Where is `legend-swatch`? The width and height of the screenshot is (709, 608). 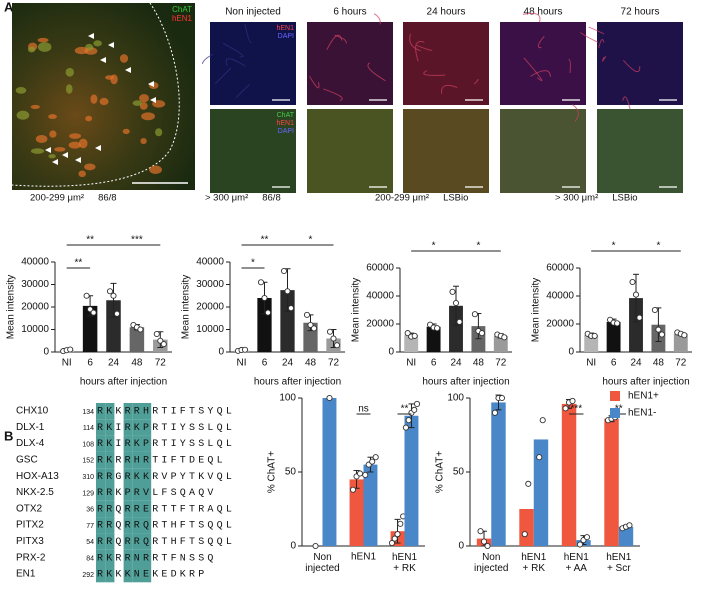
legend-swatch is located at coordinates (615, 396).